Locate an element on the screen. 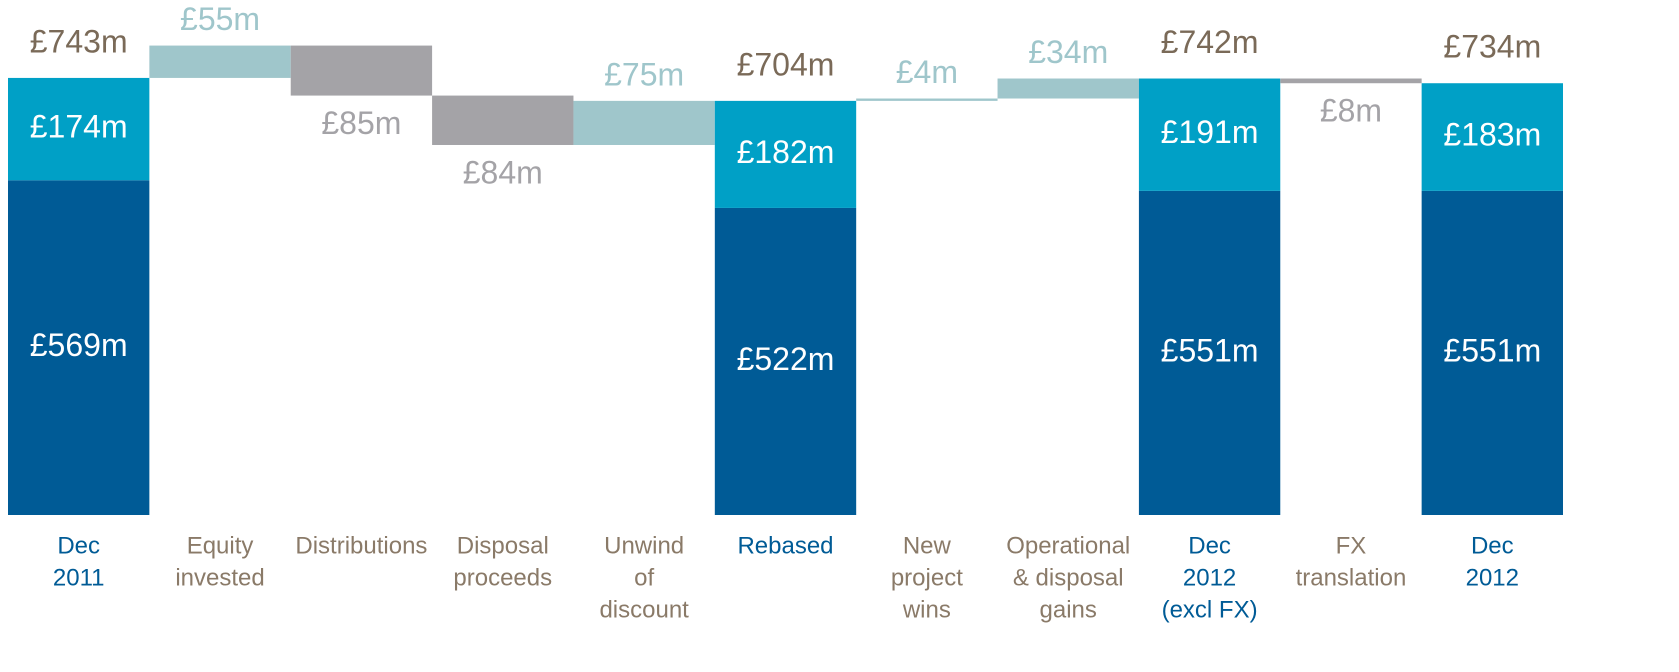 The height and width of the screenshot is (672, 1679). segment-label: £183m is located at coordinates (1492, 135).